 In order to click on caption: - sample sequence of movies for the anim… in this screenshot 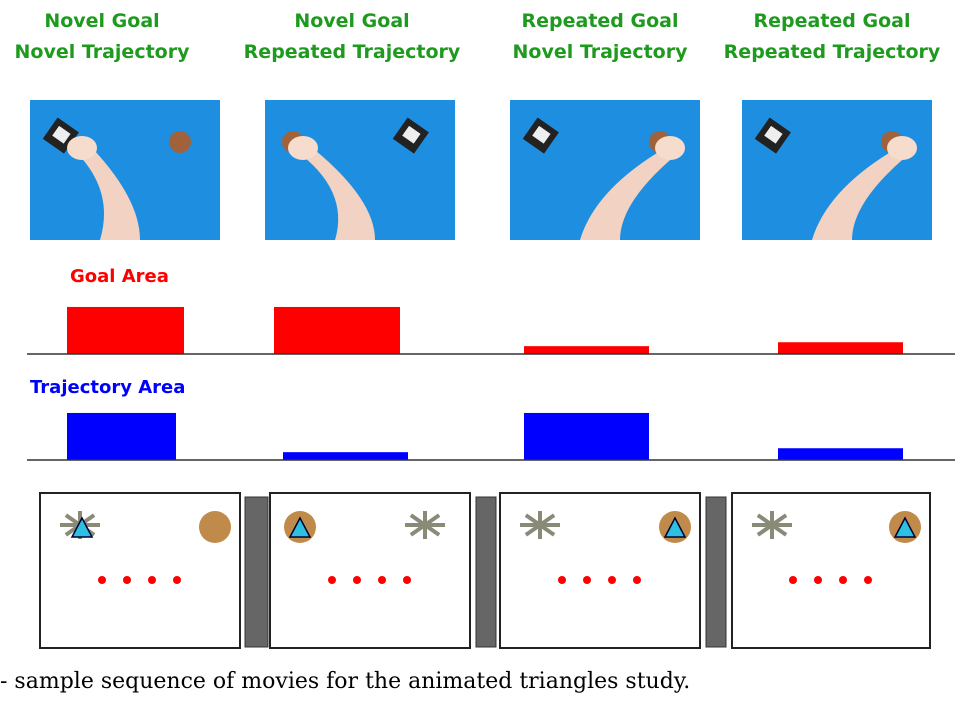, I will do `click(345, 681)`.